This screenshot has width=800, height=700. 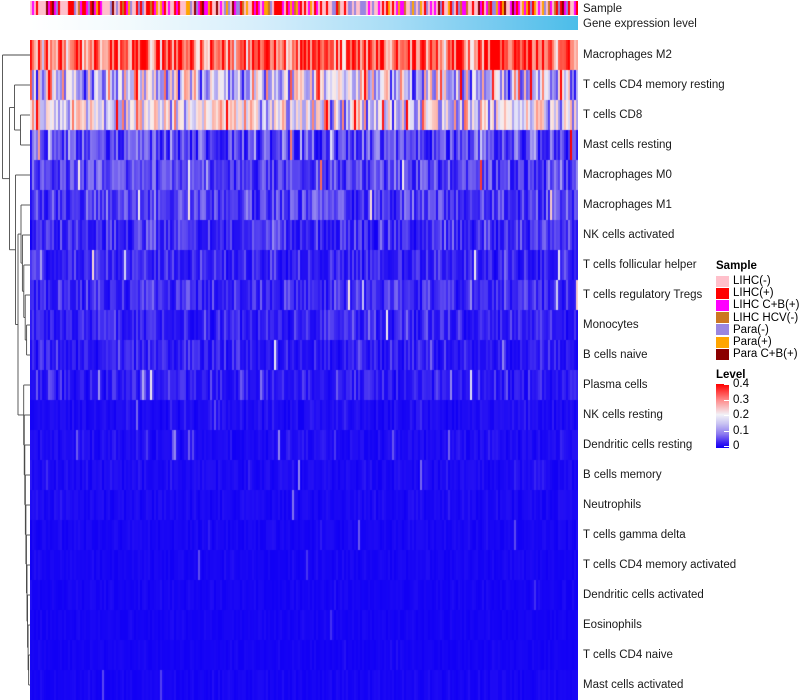 What do you see at coordinates (611, 325) in the screenshot?
I see `row-label: Monocytes` at bounding box center [611, 325].